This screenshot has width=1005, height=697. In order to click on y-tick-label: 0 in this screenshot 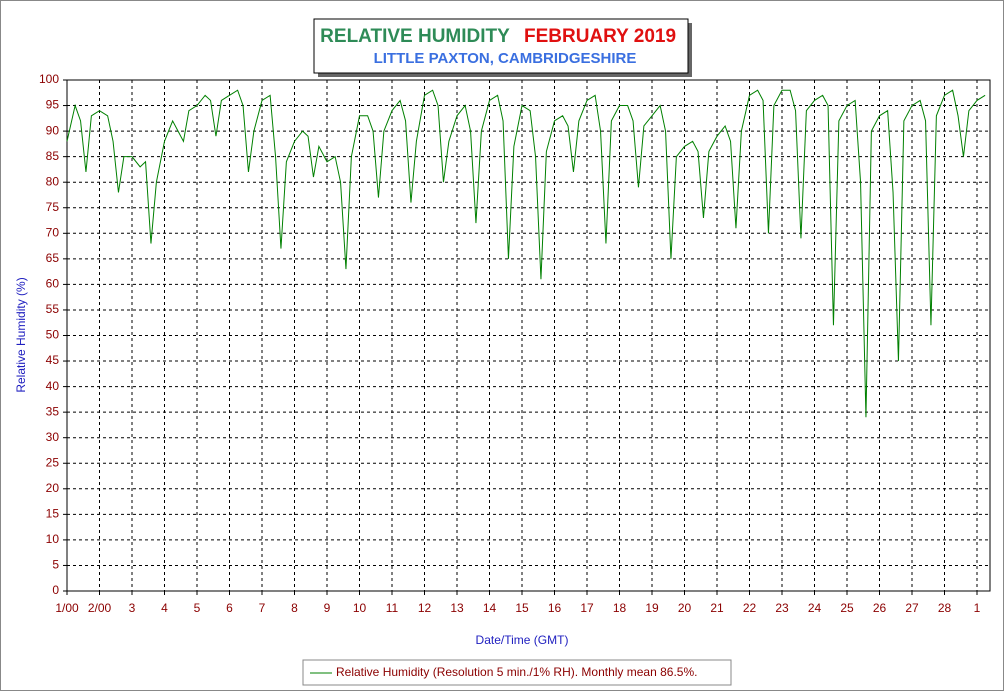, I will do `click(55, 590)`.